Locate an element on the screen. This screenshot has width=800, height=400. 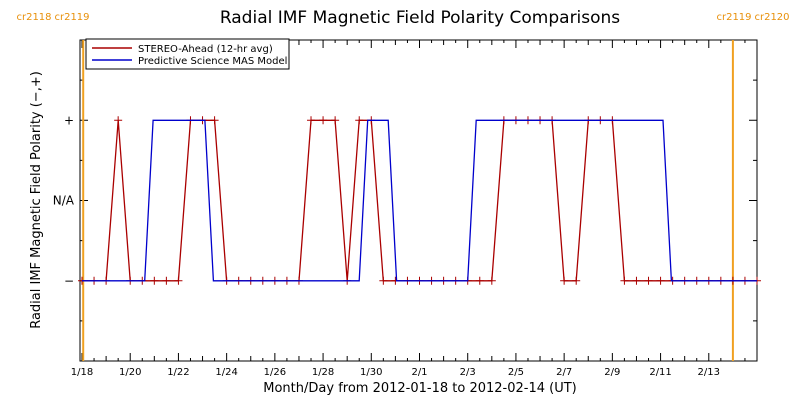
cr-label-left: cr2118 is located at coordinates (33, 17).